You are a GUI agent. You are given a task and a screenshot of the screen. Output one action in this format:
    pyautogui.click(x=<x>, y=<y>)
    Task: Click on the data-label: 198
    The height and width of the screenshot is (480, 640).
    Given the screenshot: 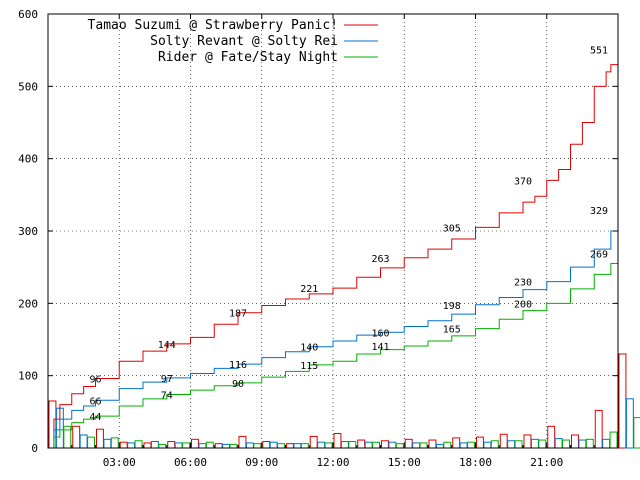 What is the action you would take?
    pyautogui.click(x=452, y=306)
    